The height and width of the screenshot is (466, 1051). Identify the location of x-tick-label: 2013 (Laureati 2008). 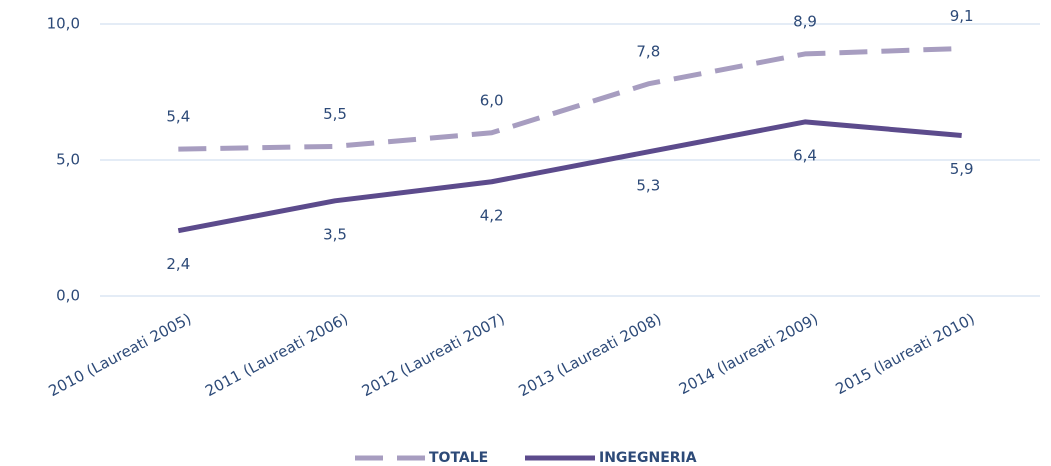
(590, 355).